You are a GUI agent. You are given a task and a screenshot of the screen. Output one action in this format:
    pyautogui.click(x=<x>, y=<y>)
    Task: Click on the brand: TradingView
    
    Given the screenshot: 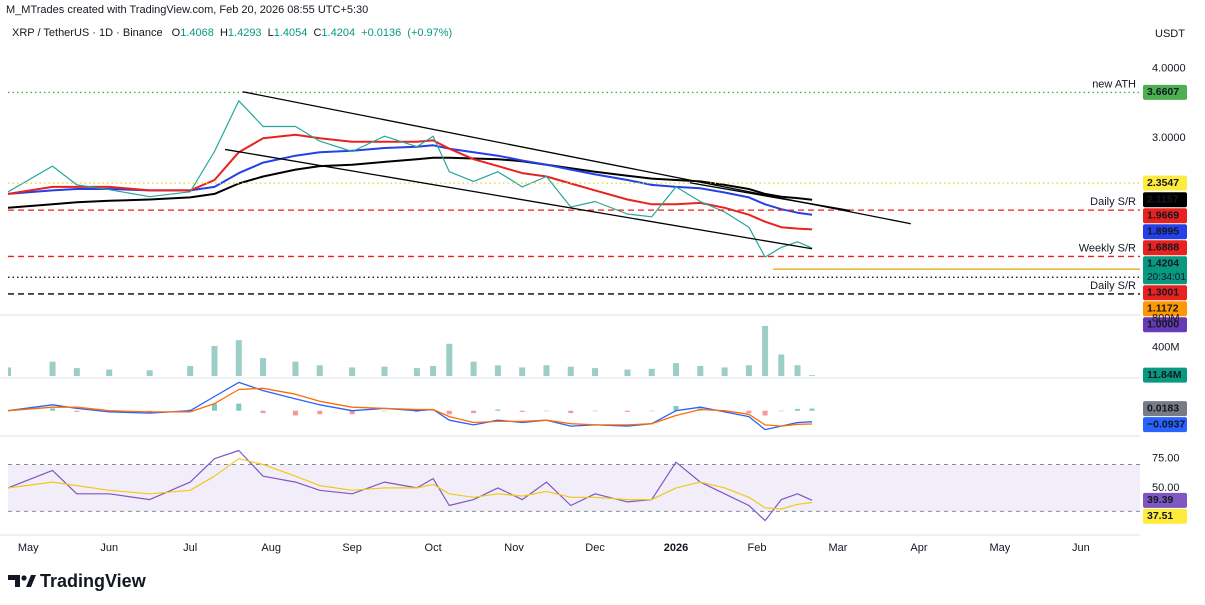 What is the action you would take?
    pyautogui.click(x=93, y=581)
    